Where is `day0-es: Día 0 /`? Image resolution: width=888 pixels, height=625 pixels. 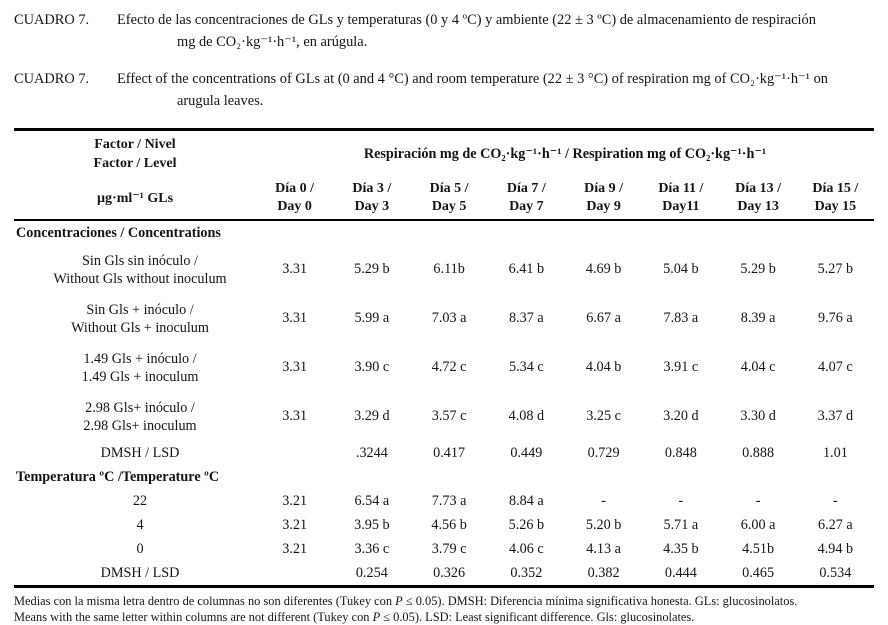
day0-es: Día 0 / is located at coordinates (295, 188).